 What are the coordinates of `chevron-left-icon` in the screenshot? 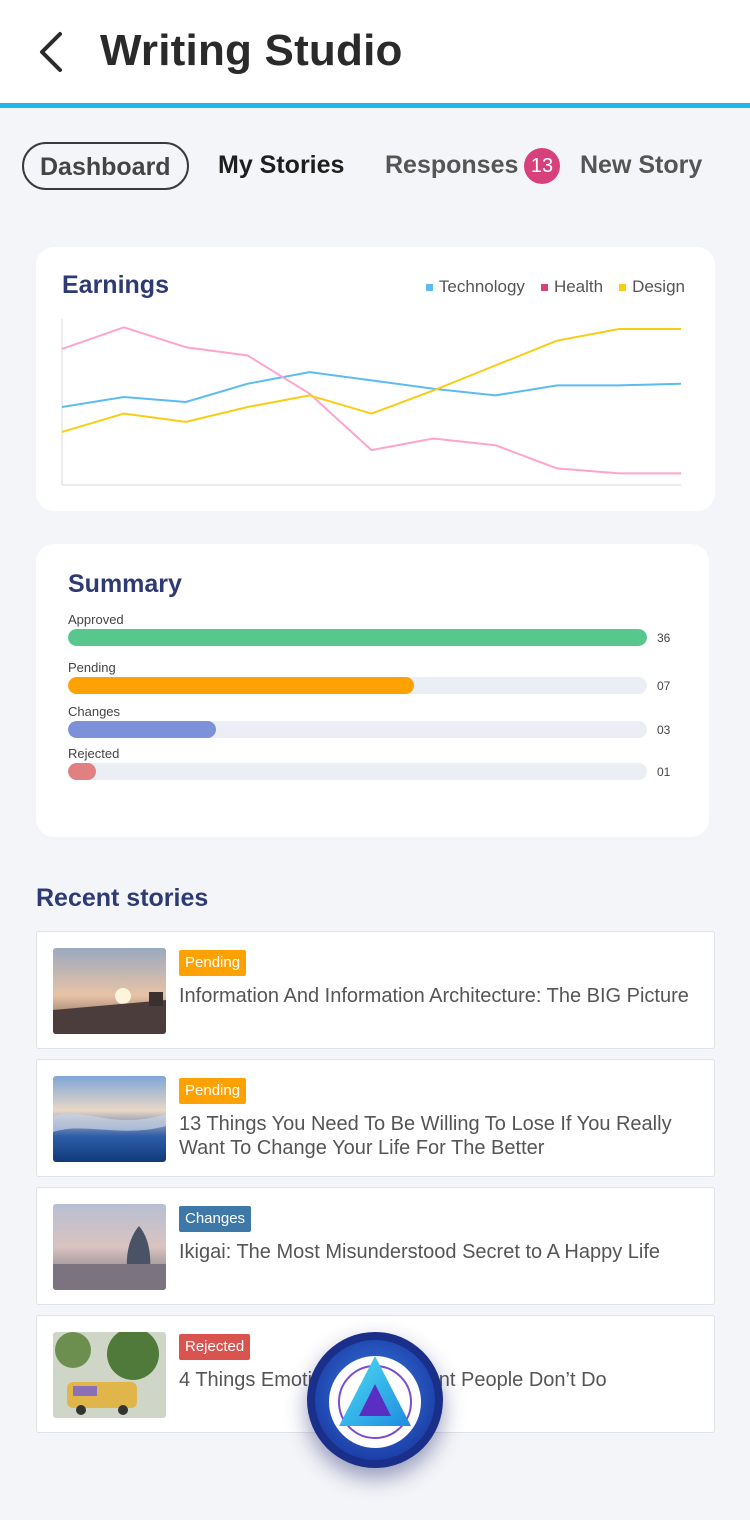 It's located at (51, 52).